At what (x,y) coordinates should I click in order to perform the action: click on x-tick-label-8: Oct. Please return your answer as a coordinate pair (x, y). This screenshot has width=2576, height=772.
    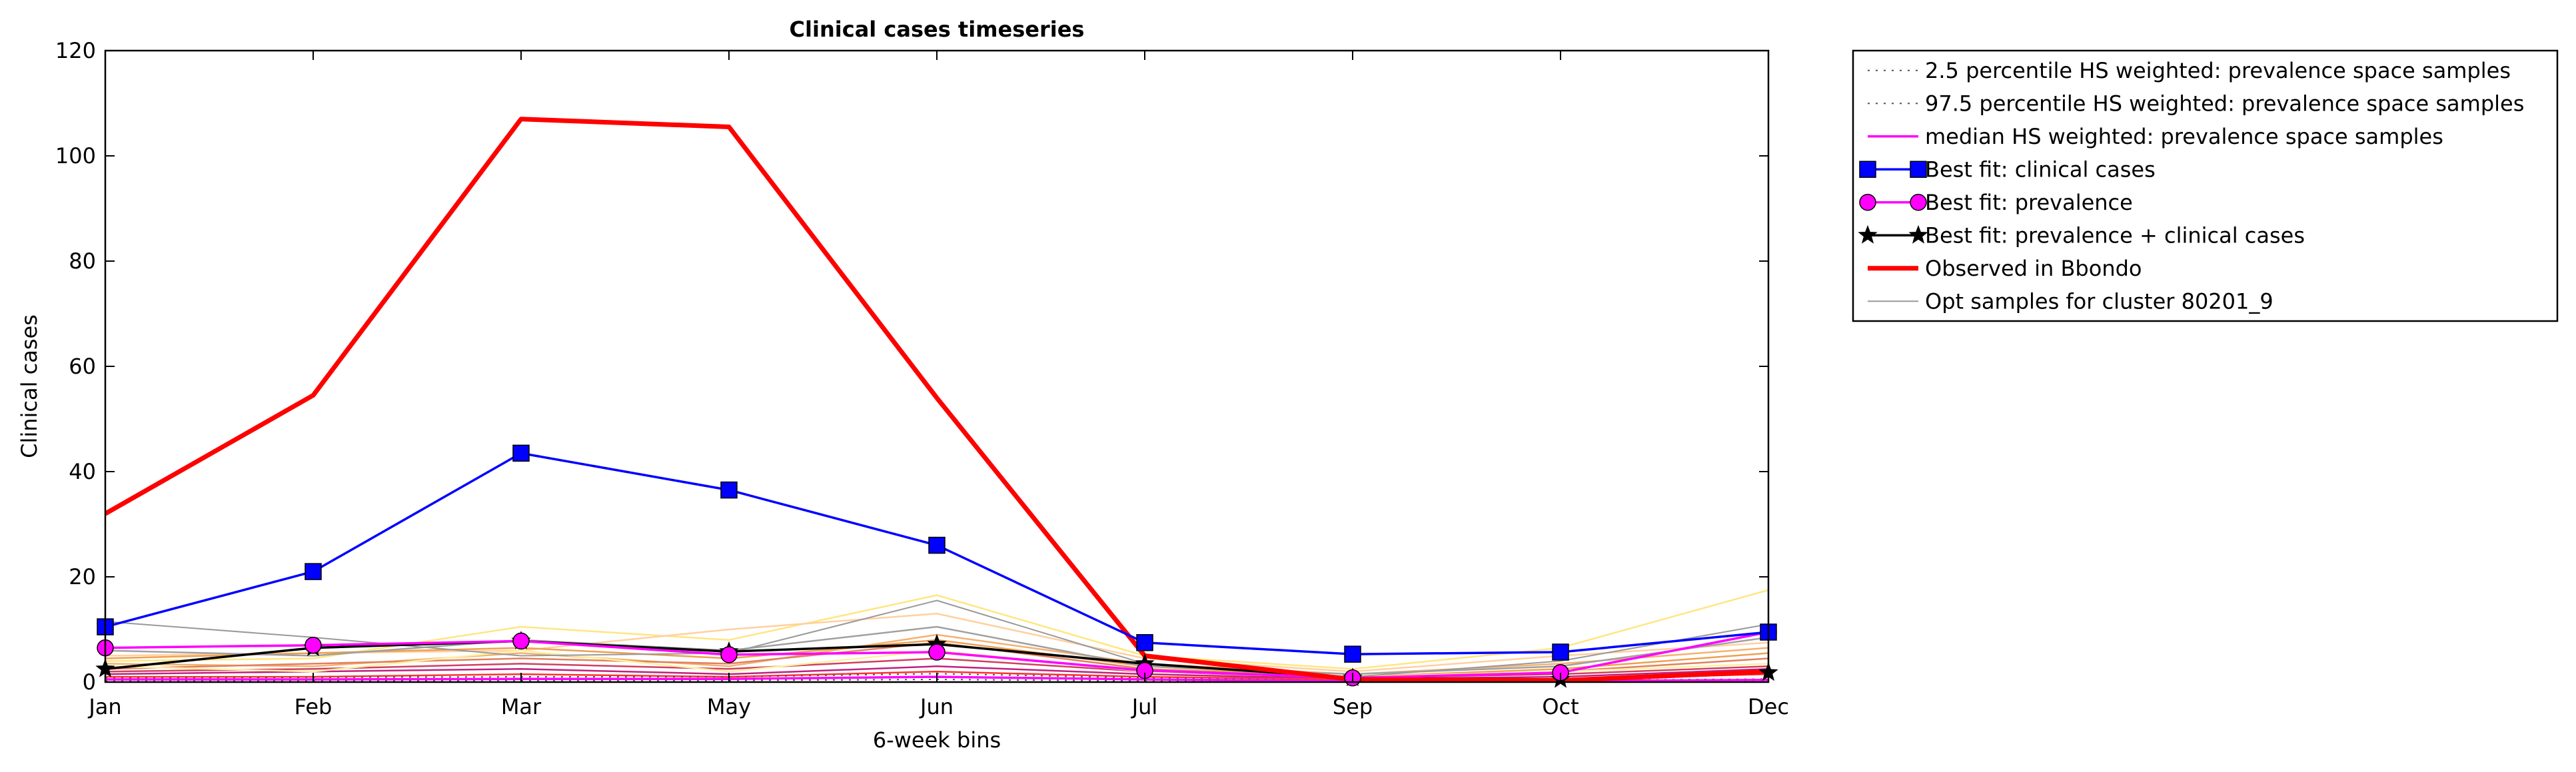
    Looking at the image, I should click on (1560, 706).